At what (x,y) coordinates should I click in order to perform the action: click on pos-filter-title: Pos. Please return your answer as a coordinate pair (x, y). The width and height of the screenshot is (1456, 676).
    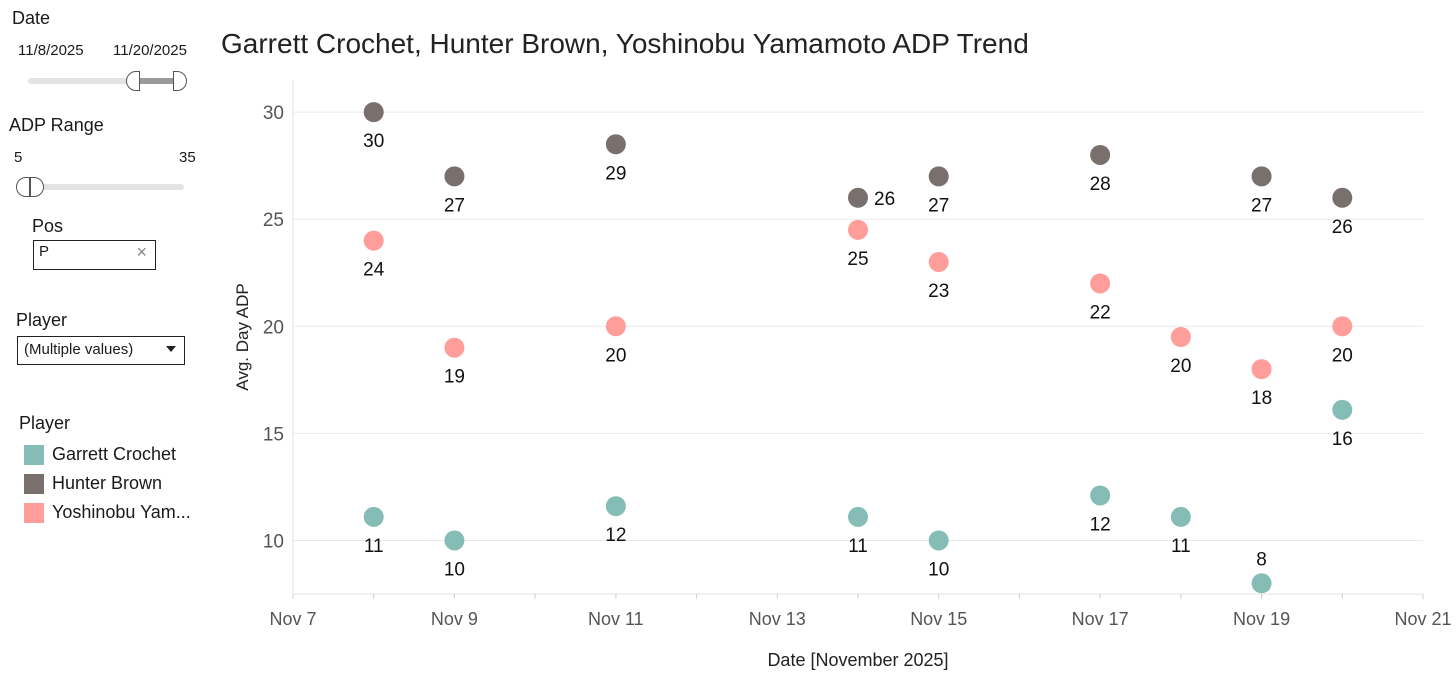
    Looking at the image, I should click on (48, 226).